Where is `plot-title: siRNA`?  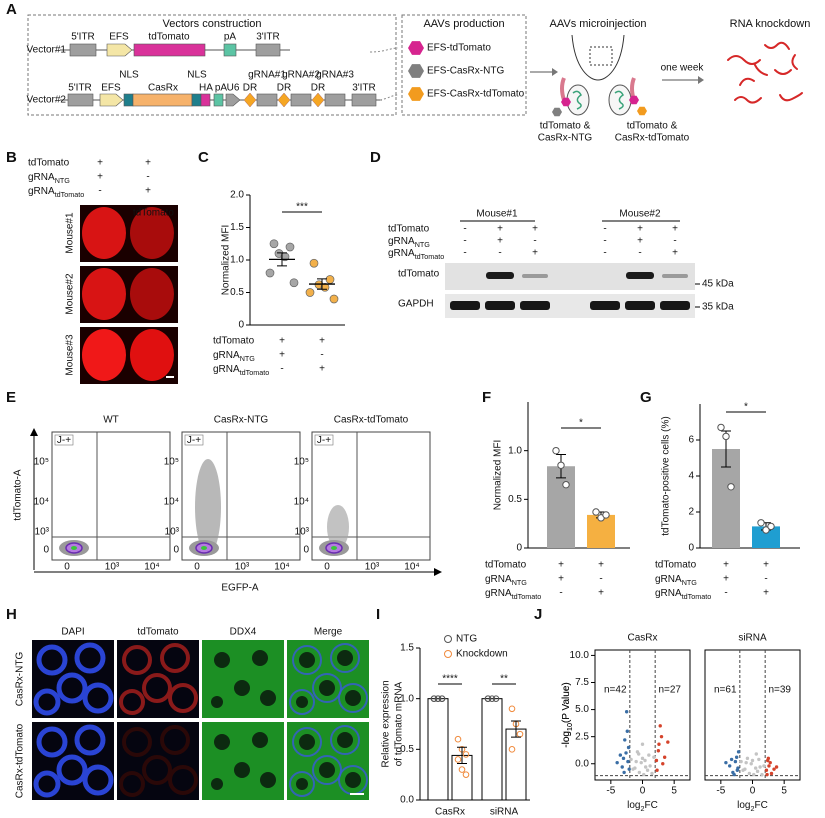
plot-title: siRNA is located at coordinates (752, 638).